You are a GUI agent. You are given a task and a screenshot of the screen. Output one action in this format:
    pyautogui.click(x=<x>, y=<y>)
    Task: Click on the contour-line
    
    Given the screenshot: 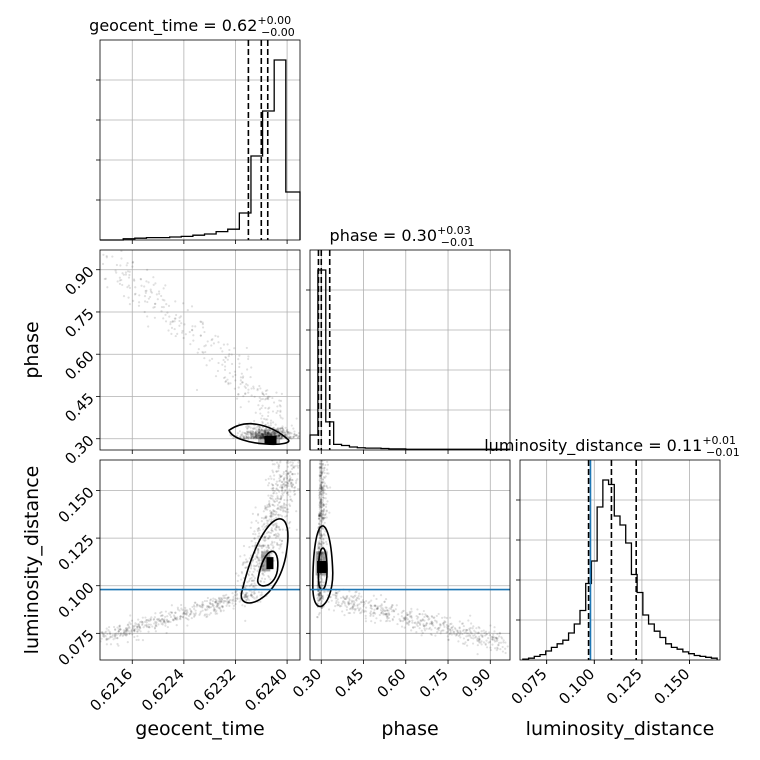 What is the action you would take?
    pyautogui.click(x=259, y=434)
    